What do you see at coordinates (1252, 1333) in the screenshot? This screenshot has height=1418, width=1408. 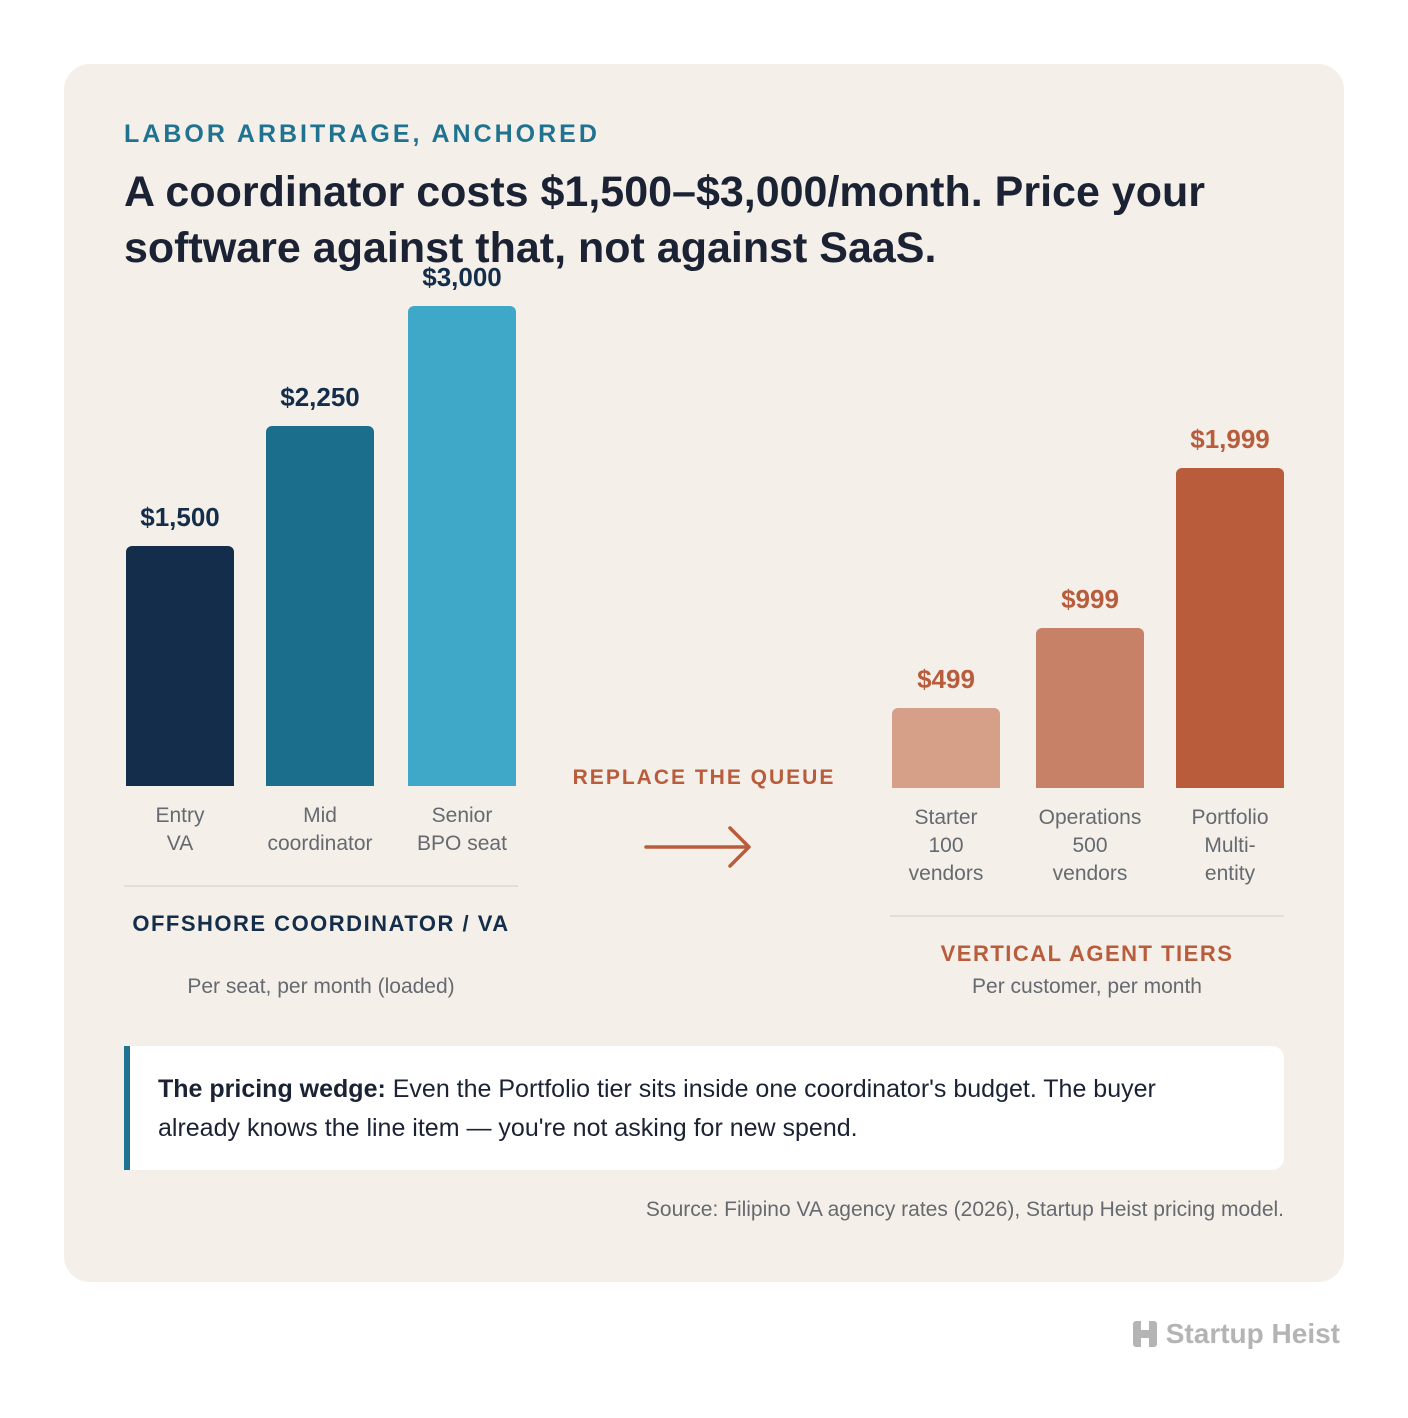 I see `brand-name: Startup Heist` at bounding box center [1252, 1333].